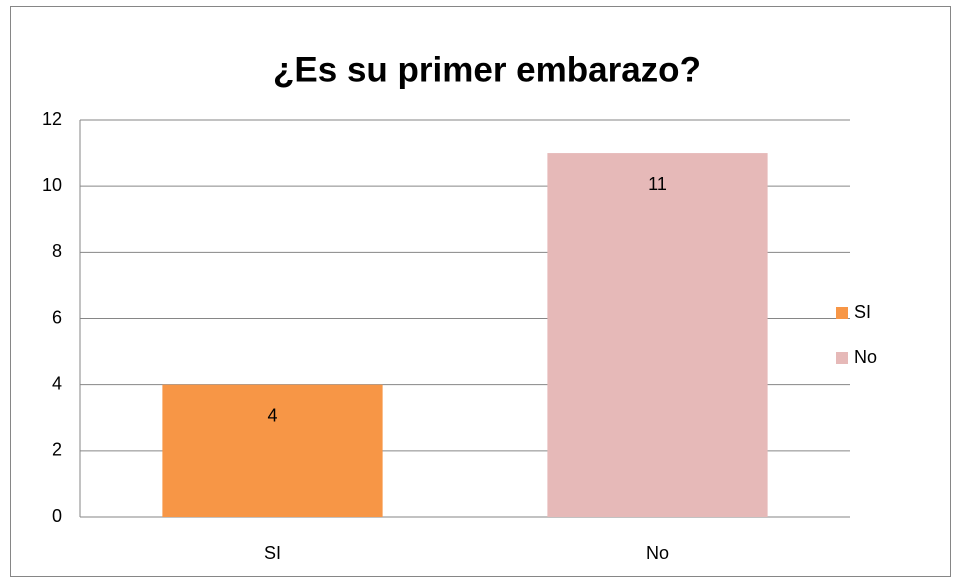 This screenshot has height=578, width=959. I want to click on y-tick-label: 2, so click(57, 450).